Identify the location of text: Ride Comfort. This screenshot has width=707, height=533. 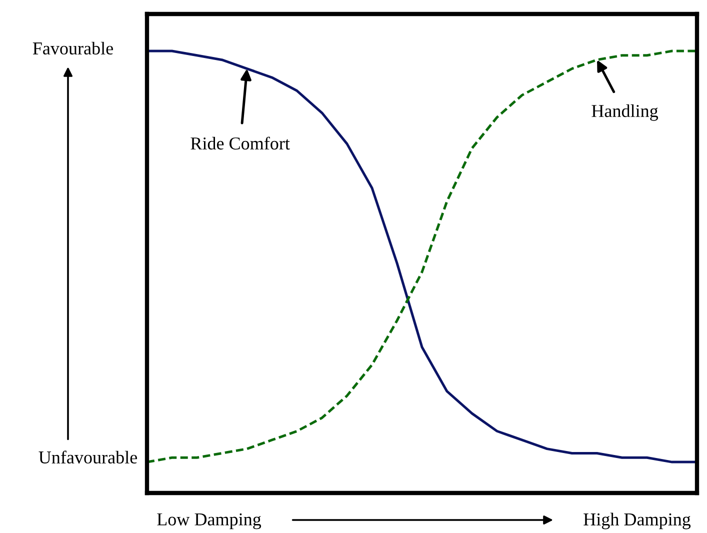
(240, 143).